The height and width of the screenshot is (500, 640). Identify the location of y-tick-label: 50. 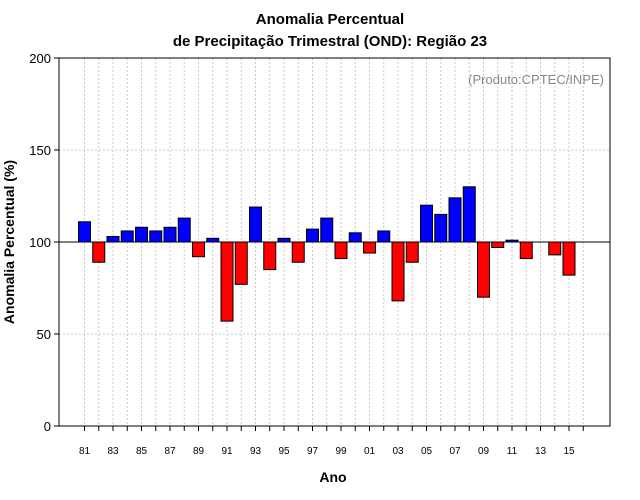
(44, 334).